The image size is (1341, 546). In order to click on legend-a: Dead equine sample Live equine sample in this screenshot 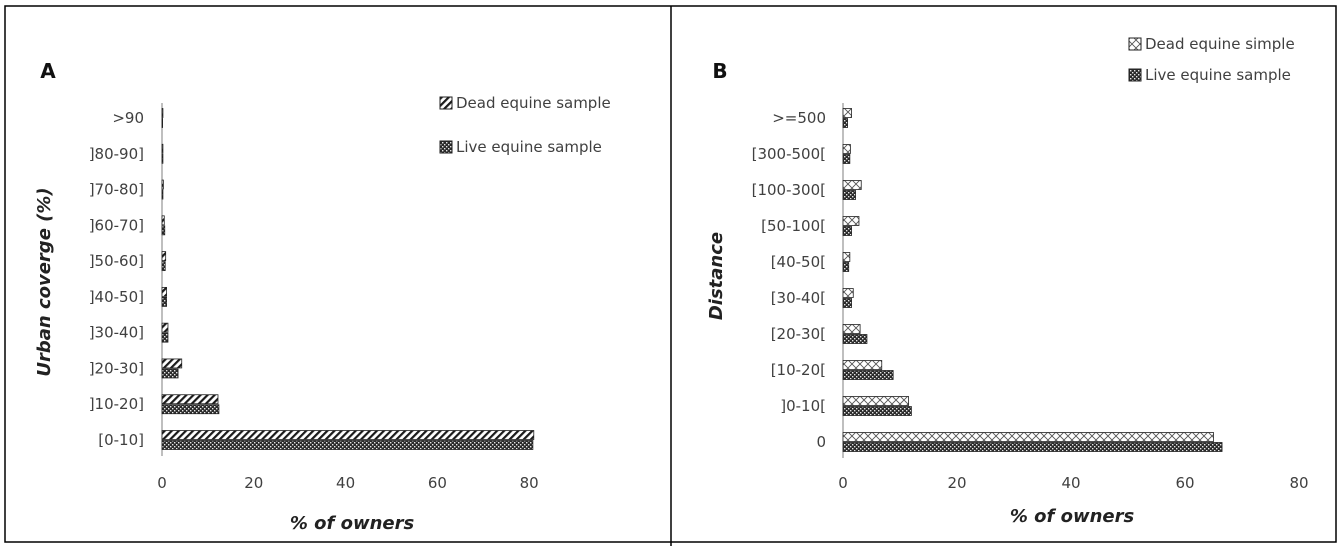, I will do `click(525, 125)`.